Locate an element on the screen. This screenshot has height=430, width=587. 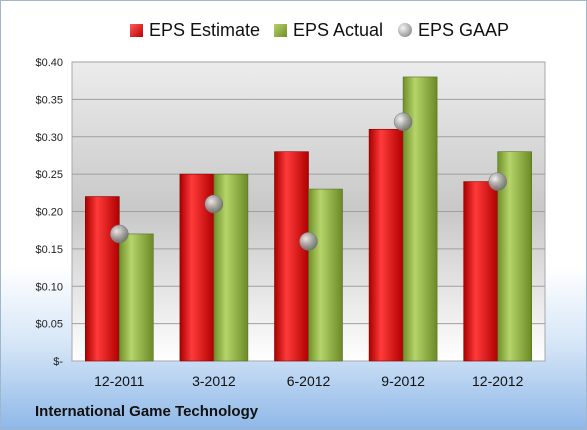
legend-swatch-estimate is located at coordinates (136, 30).